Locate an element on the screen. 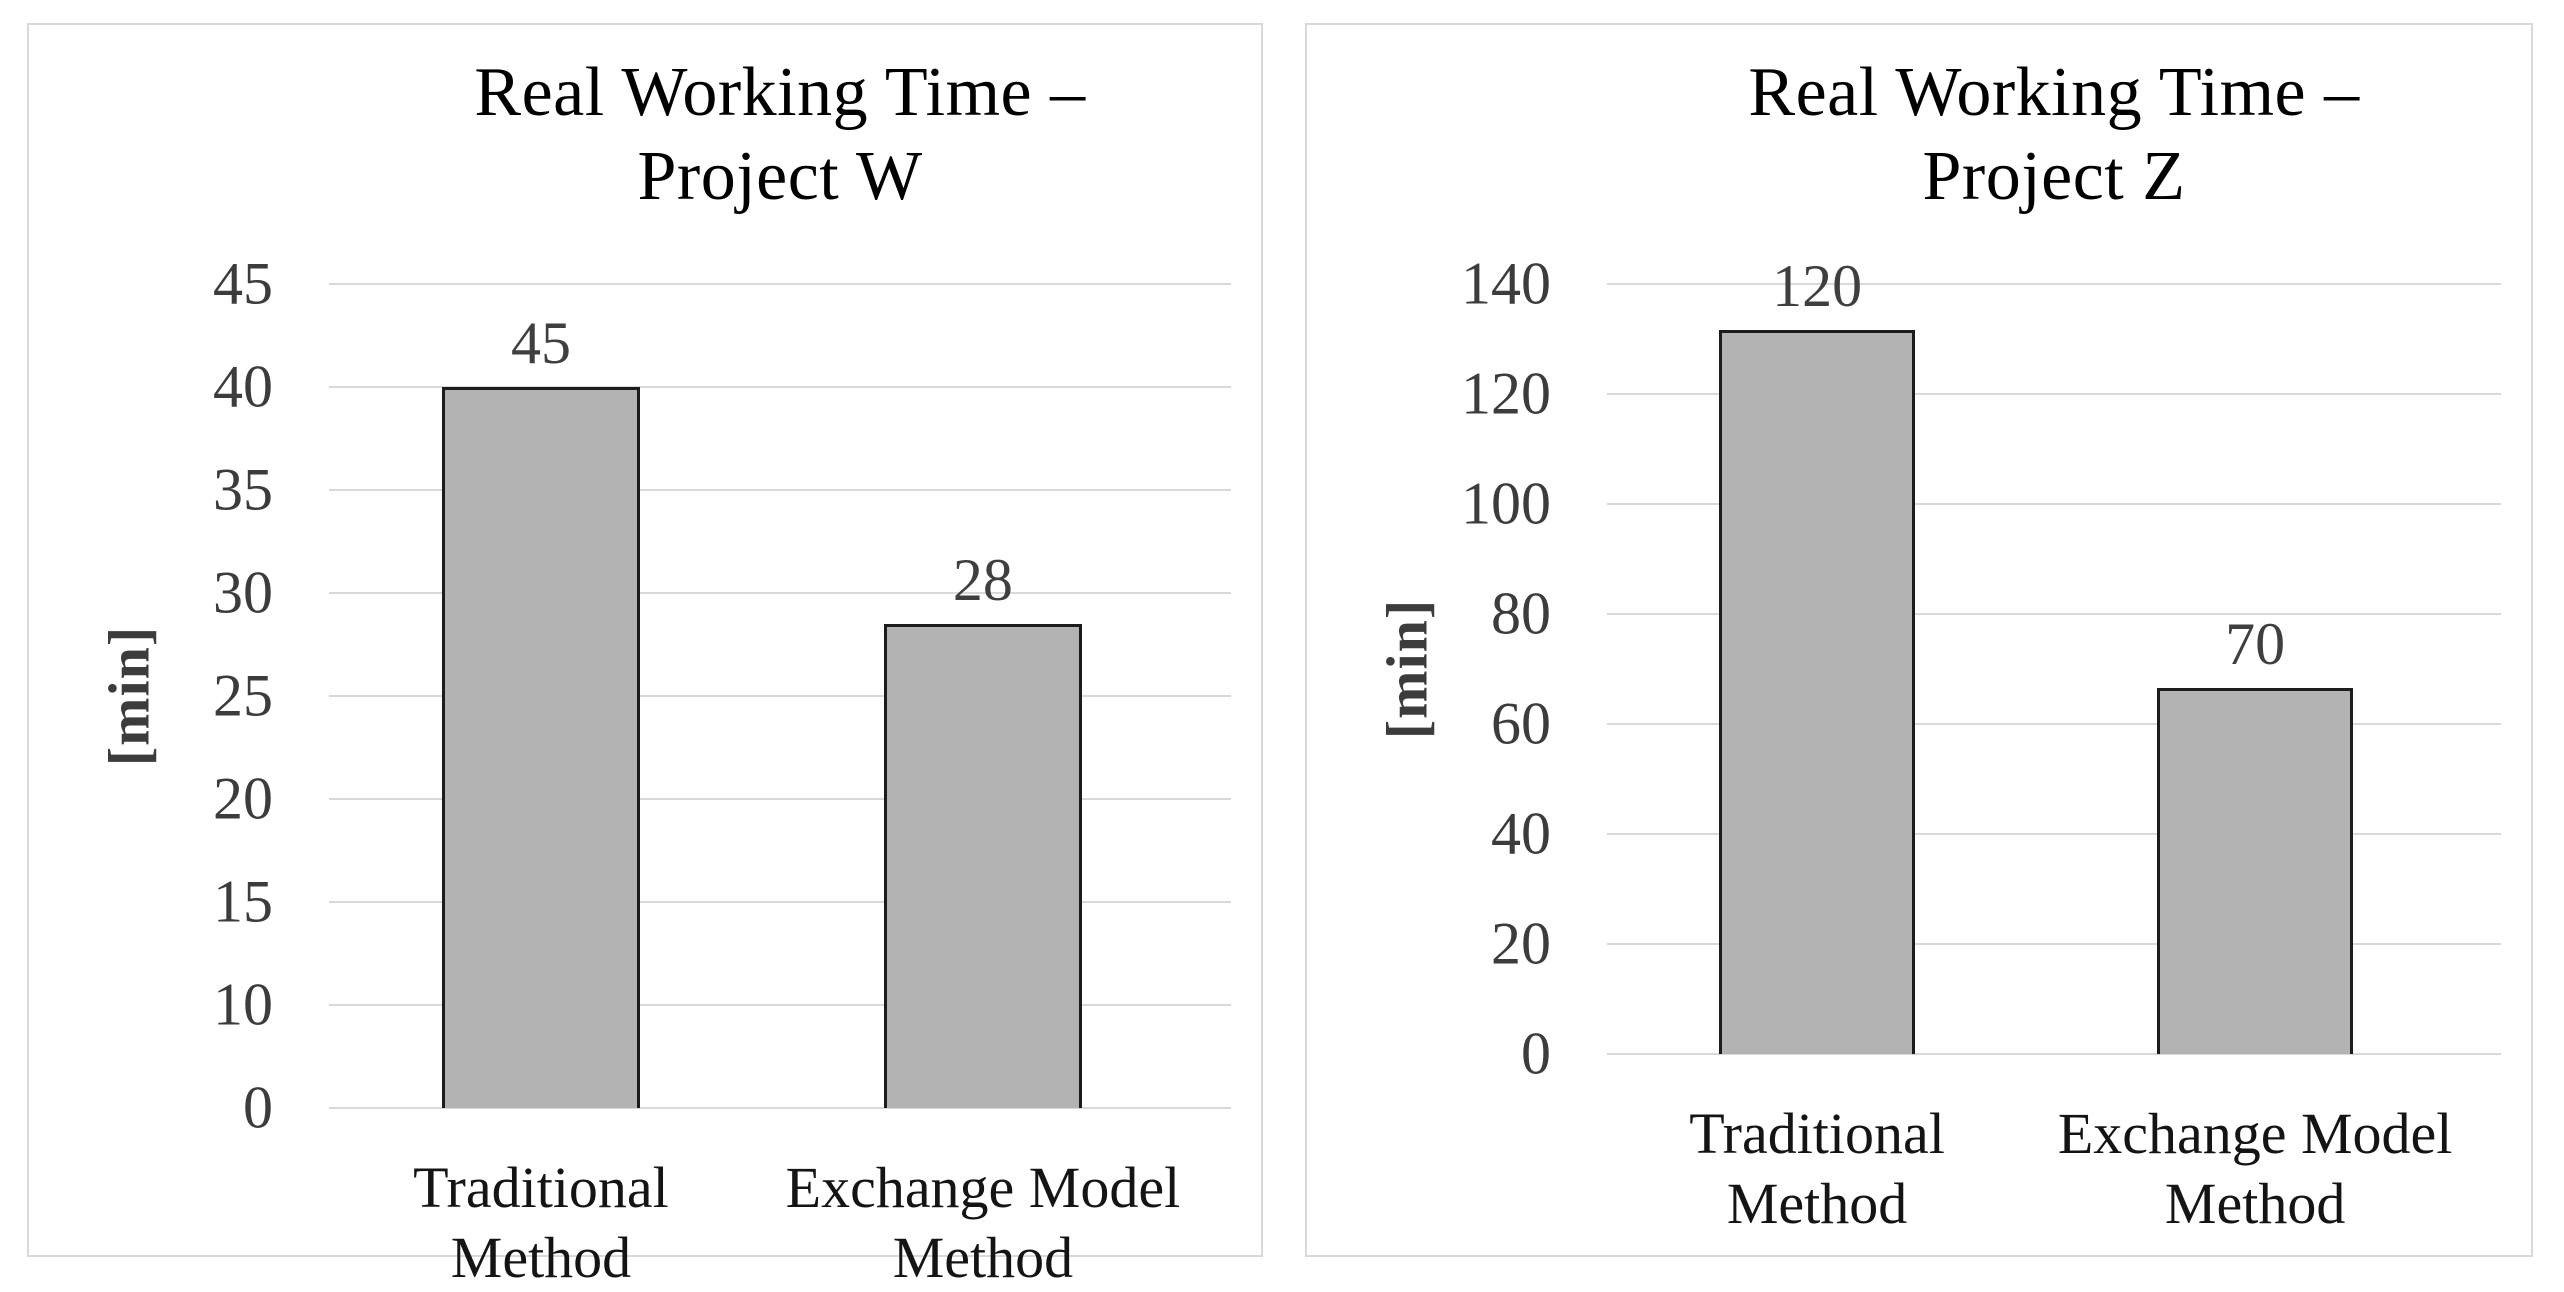 Image resolution: width=2564 pixels, height=1292 pixels. y-axis: [min] 45 40 35 30 25 20 15 10 0 is located at coordinates (179, 696).